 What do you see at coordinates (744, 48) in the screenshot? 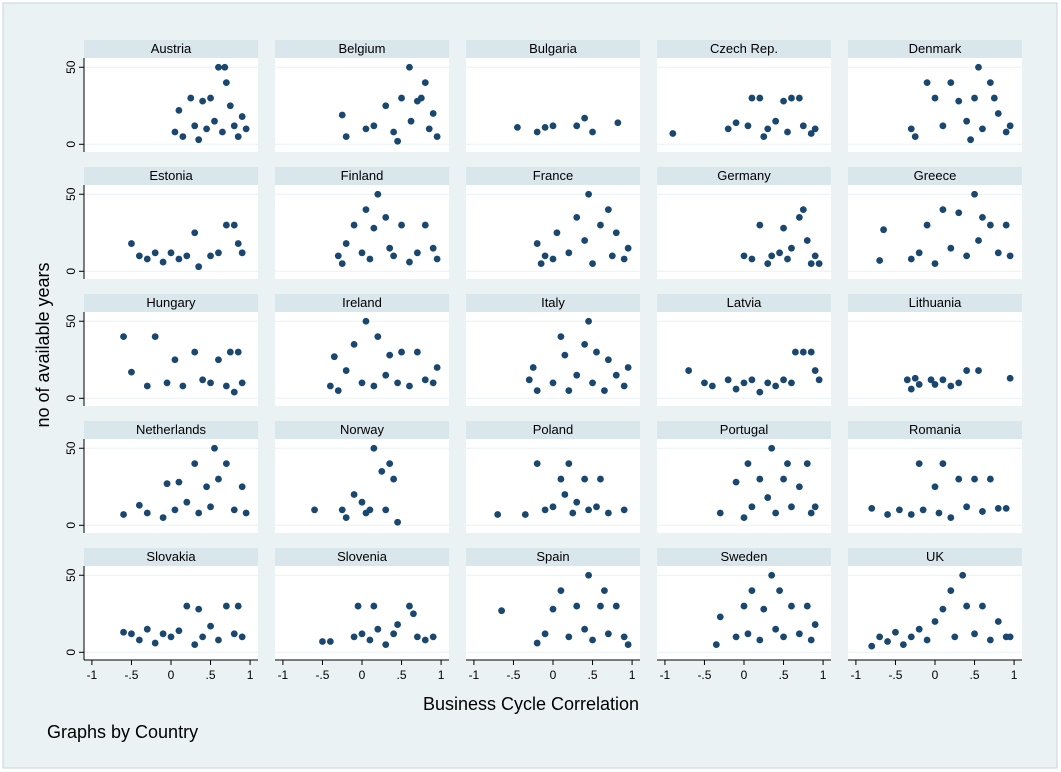
I see `panel-title: Czech Rep.` at bounding box center [744, 48].